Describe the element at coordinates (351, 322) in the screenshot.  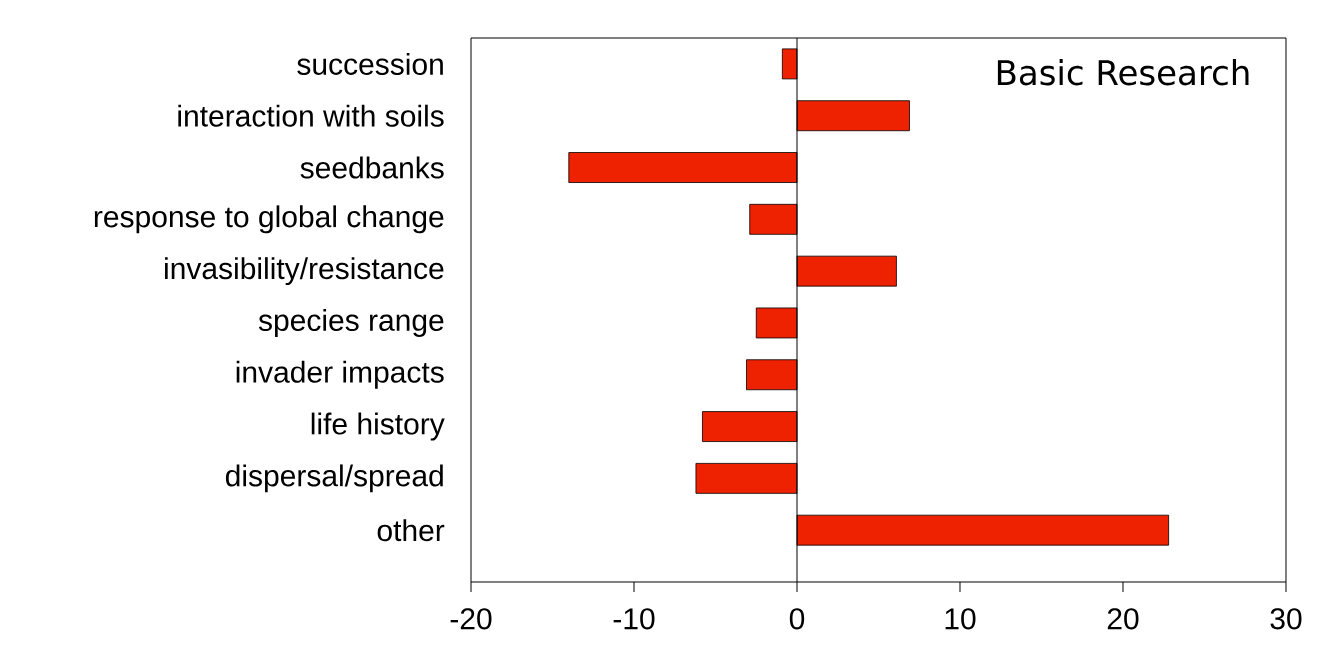
I see `y-tick-label: species range` at that location.